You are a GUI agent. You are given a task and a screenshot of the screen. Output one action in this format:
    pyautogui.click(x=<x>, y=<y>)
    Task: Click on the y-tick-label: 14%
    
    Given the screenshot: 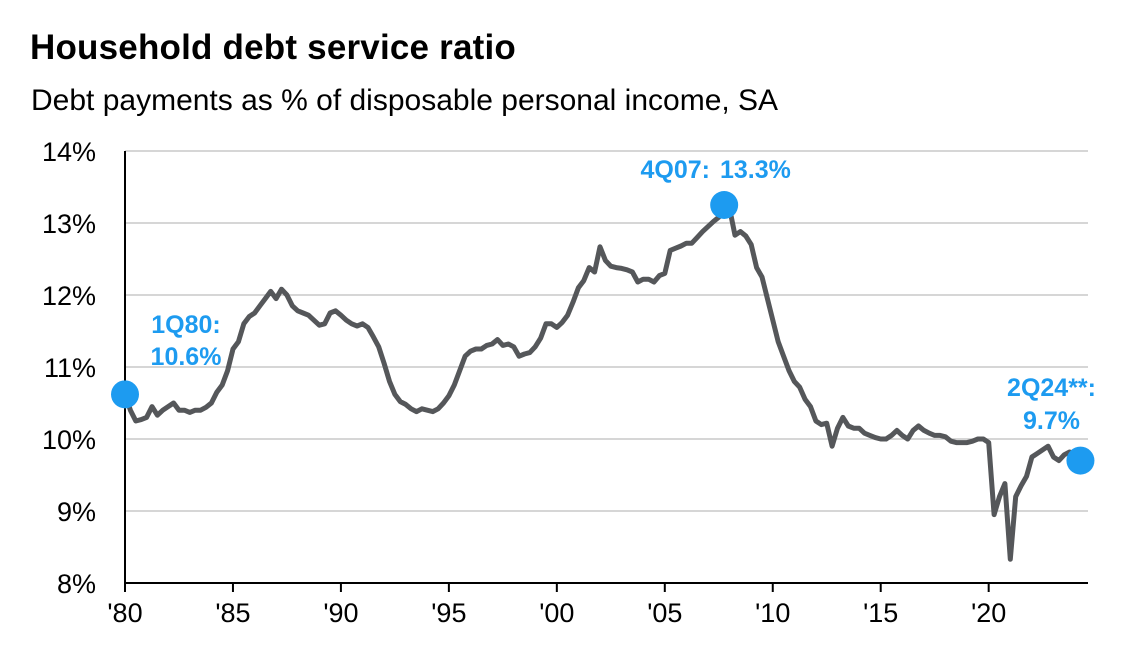 What is the action you would take?
    pyautogui.click(x=69, y=152)
    